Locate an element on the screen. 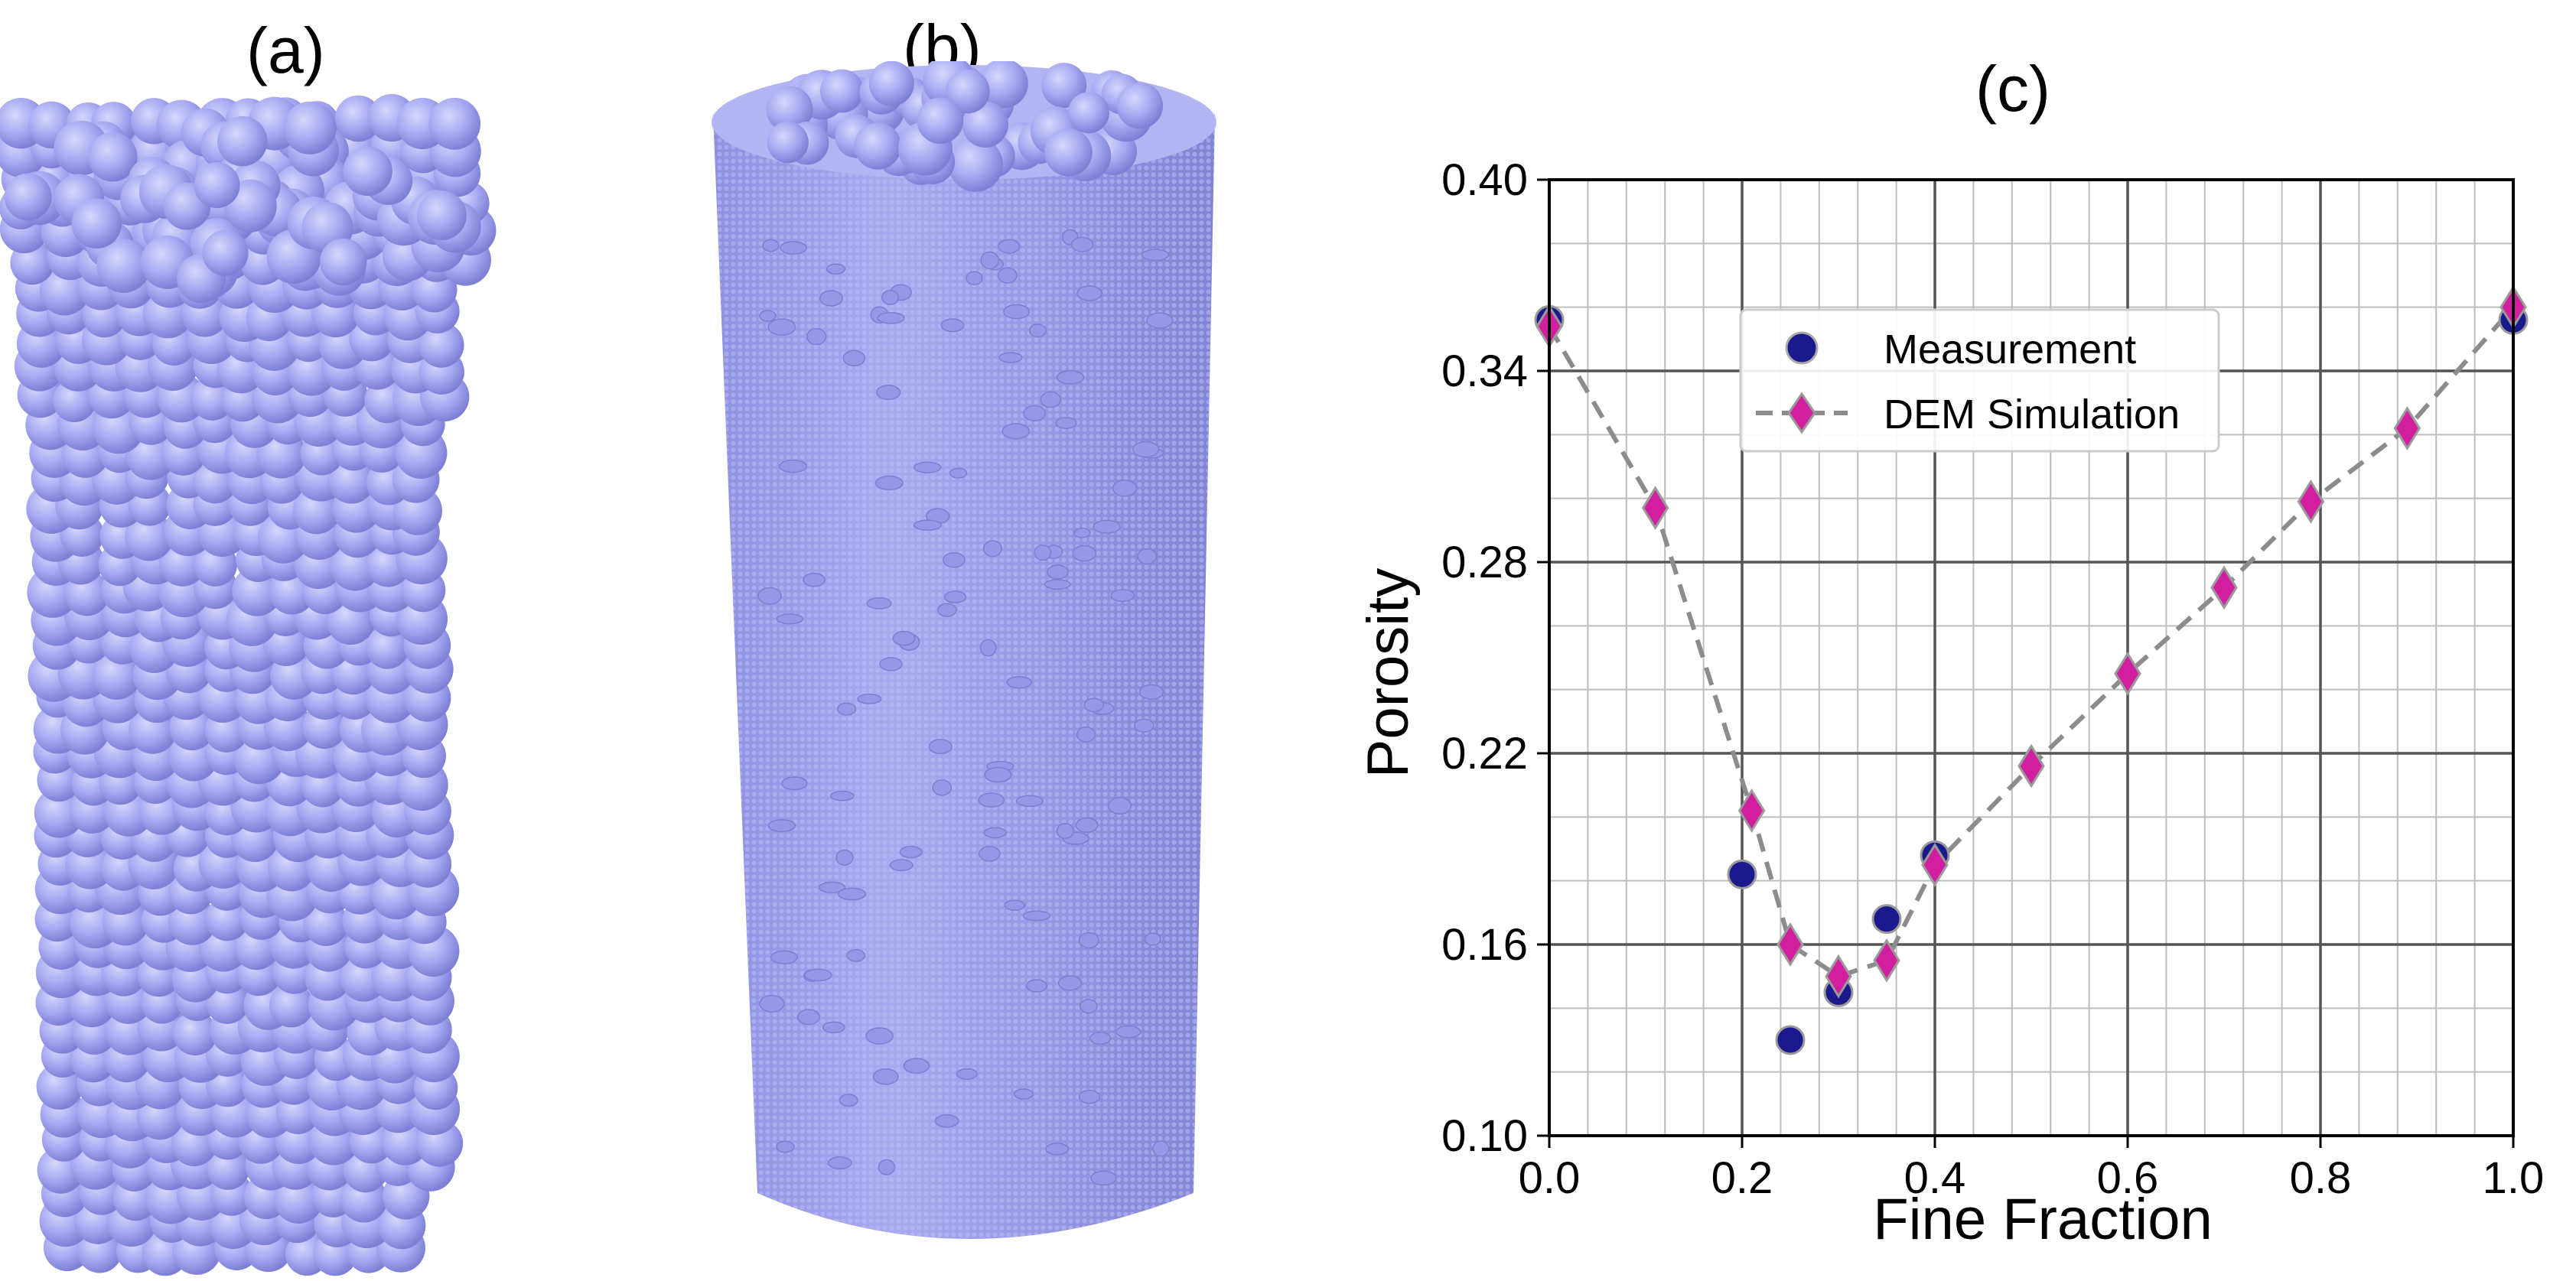  top-coarse-spheres is located at coordinates (965, 126).